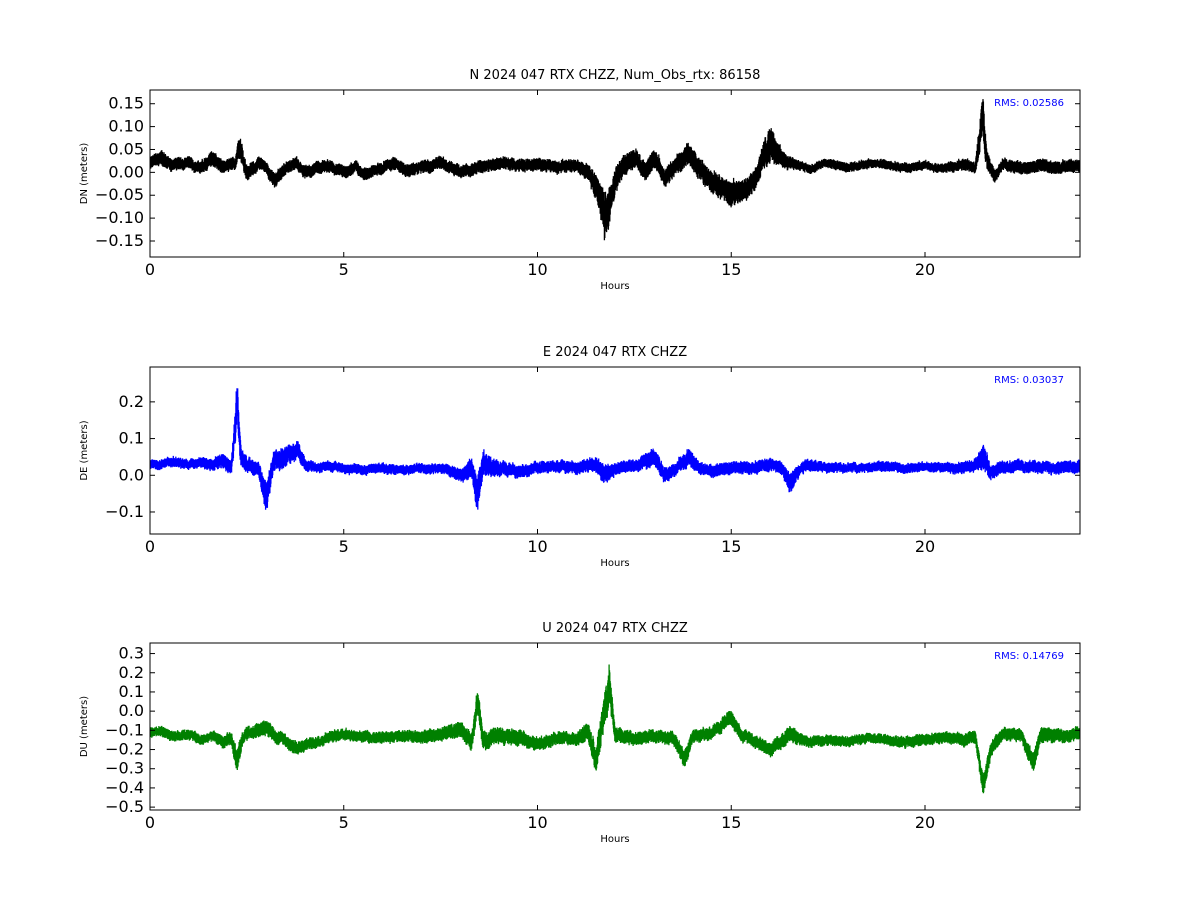 The image size is (1200, 900). What do you see at coordinates (124, 768) in the screenshot?
I see `y-tick-label: −0.3` at bounding box center [124, 768].